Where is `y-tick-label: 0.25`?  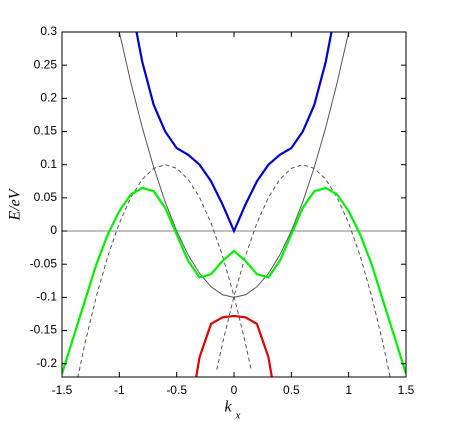 y-tick-label: 0.25 is located at coordinates (46, 64).